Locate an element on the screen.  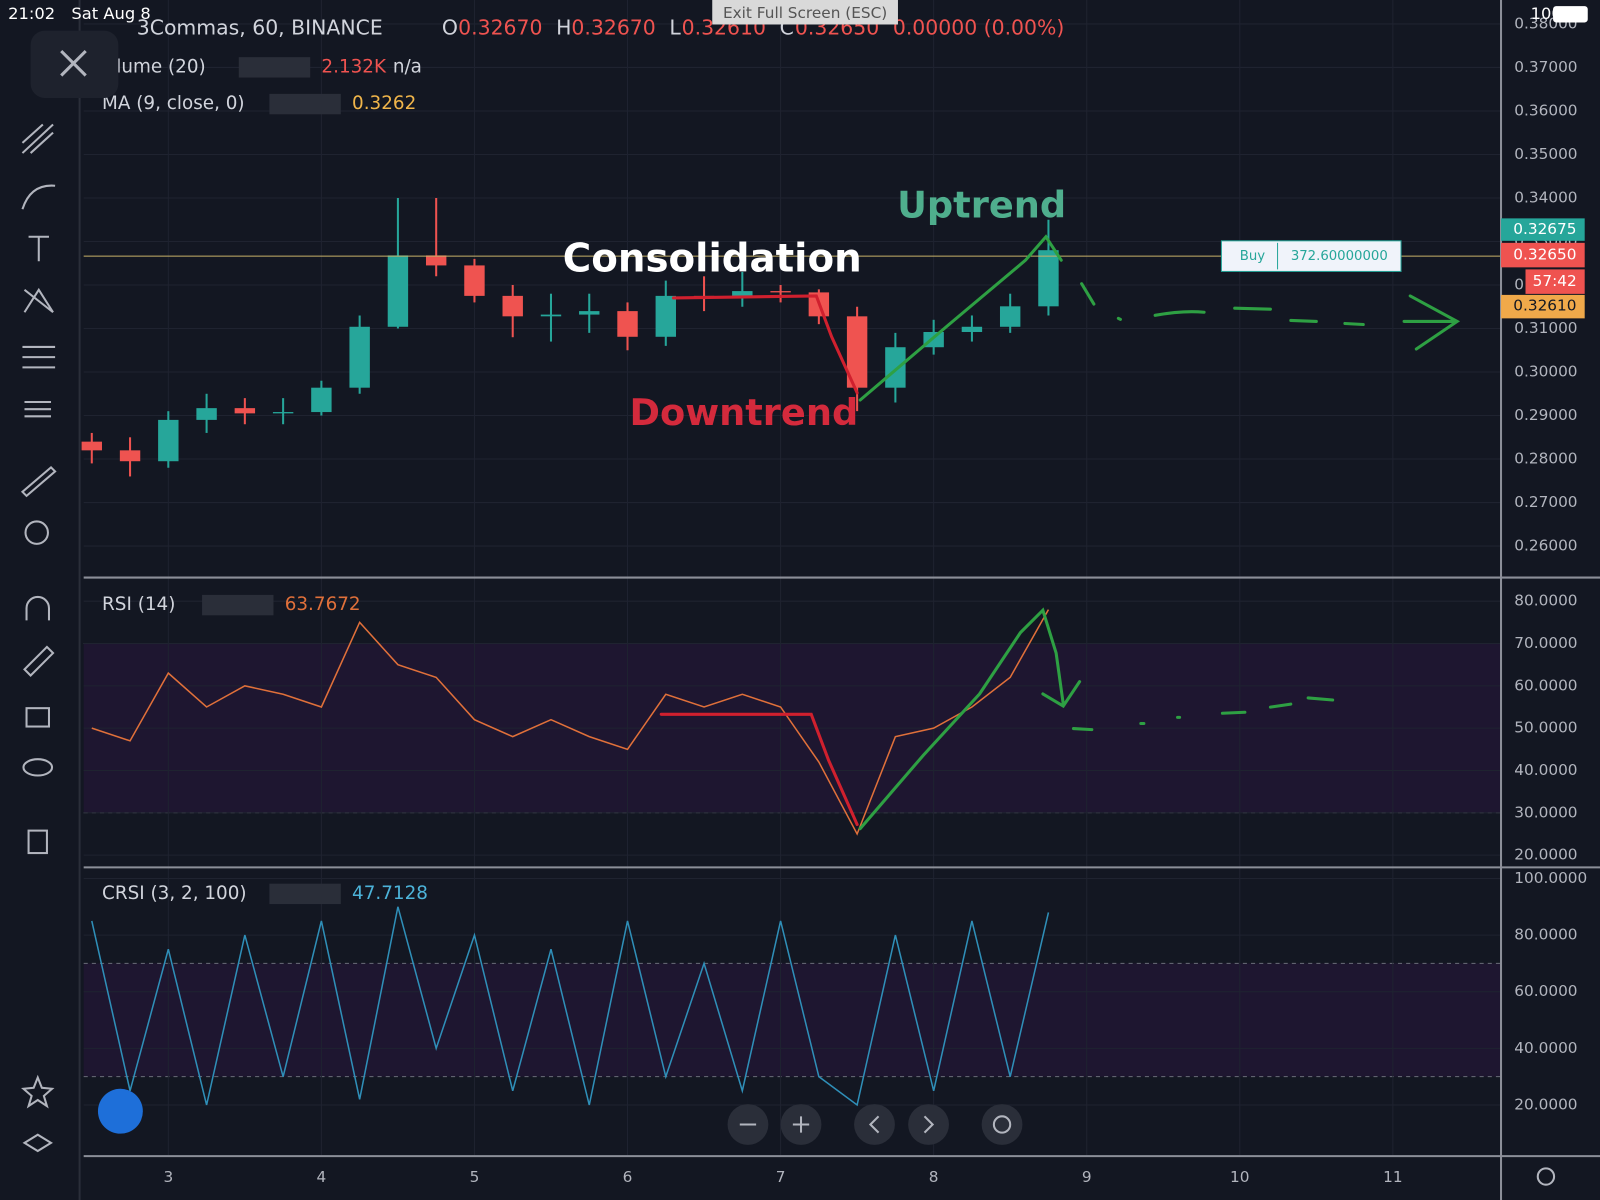
tool-ruler is located at coordinates (38, 481).